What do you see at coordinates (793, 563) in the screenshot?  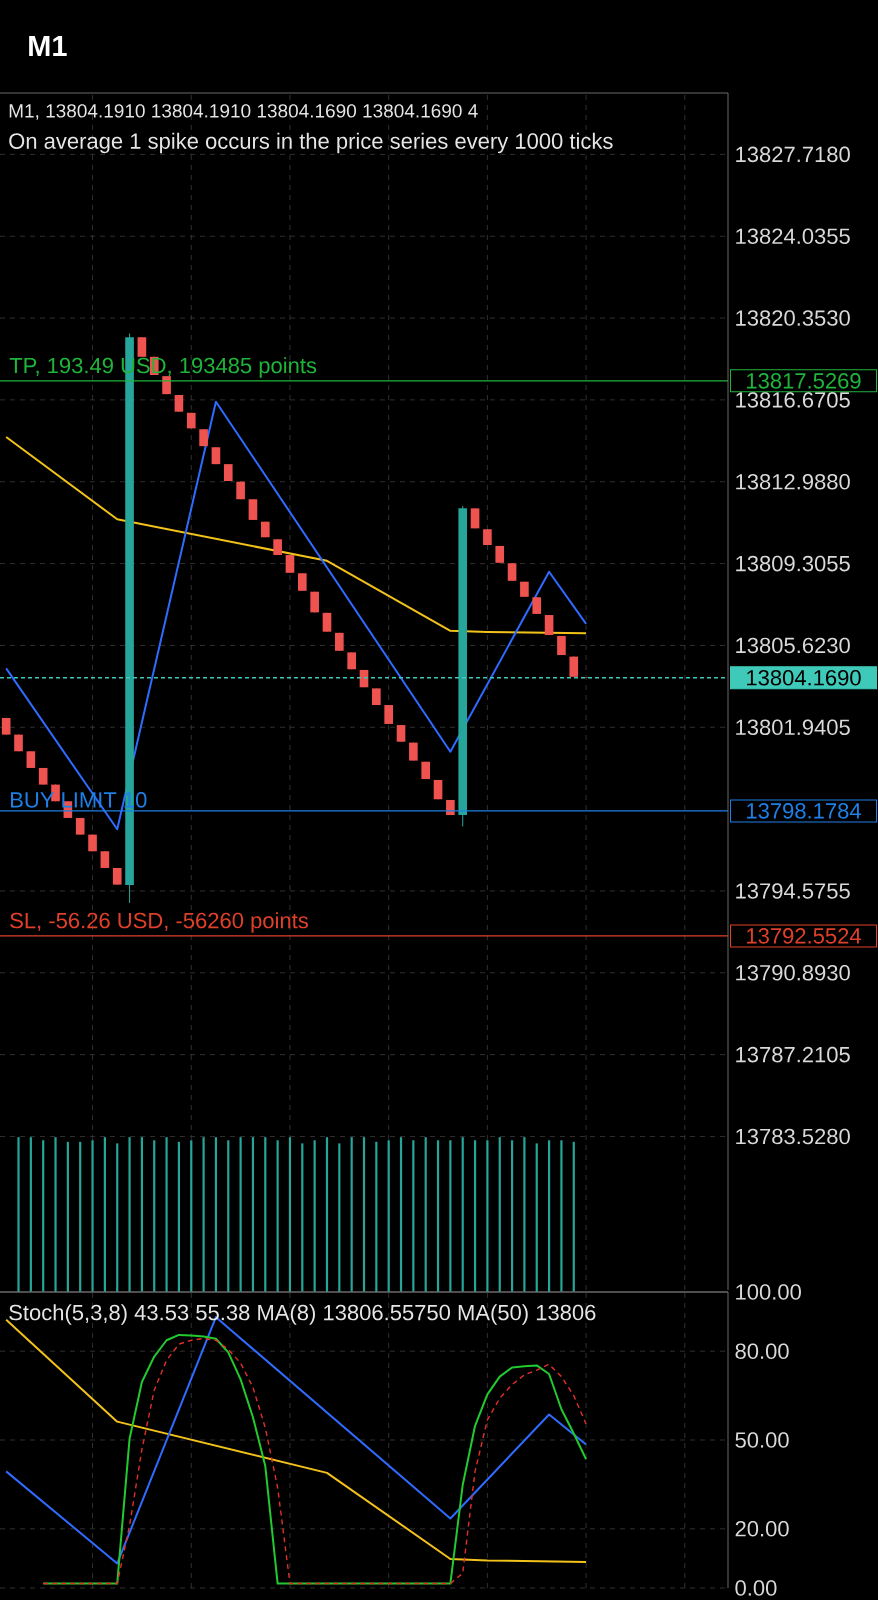 I see `y-tick-label: 13809.3055` at bounding box center [793, 563].